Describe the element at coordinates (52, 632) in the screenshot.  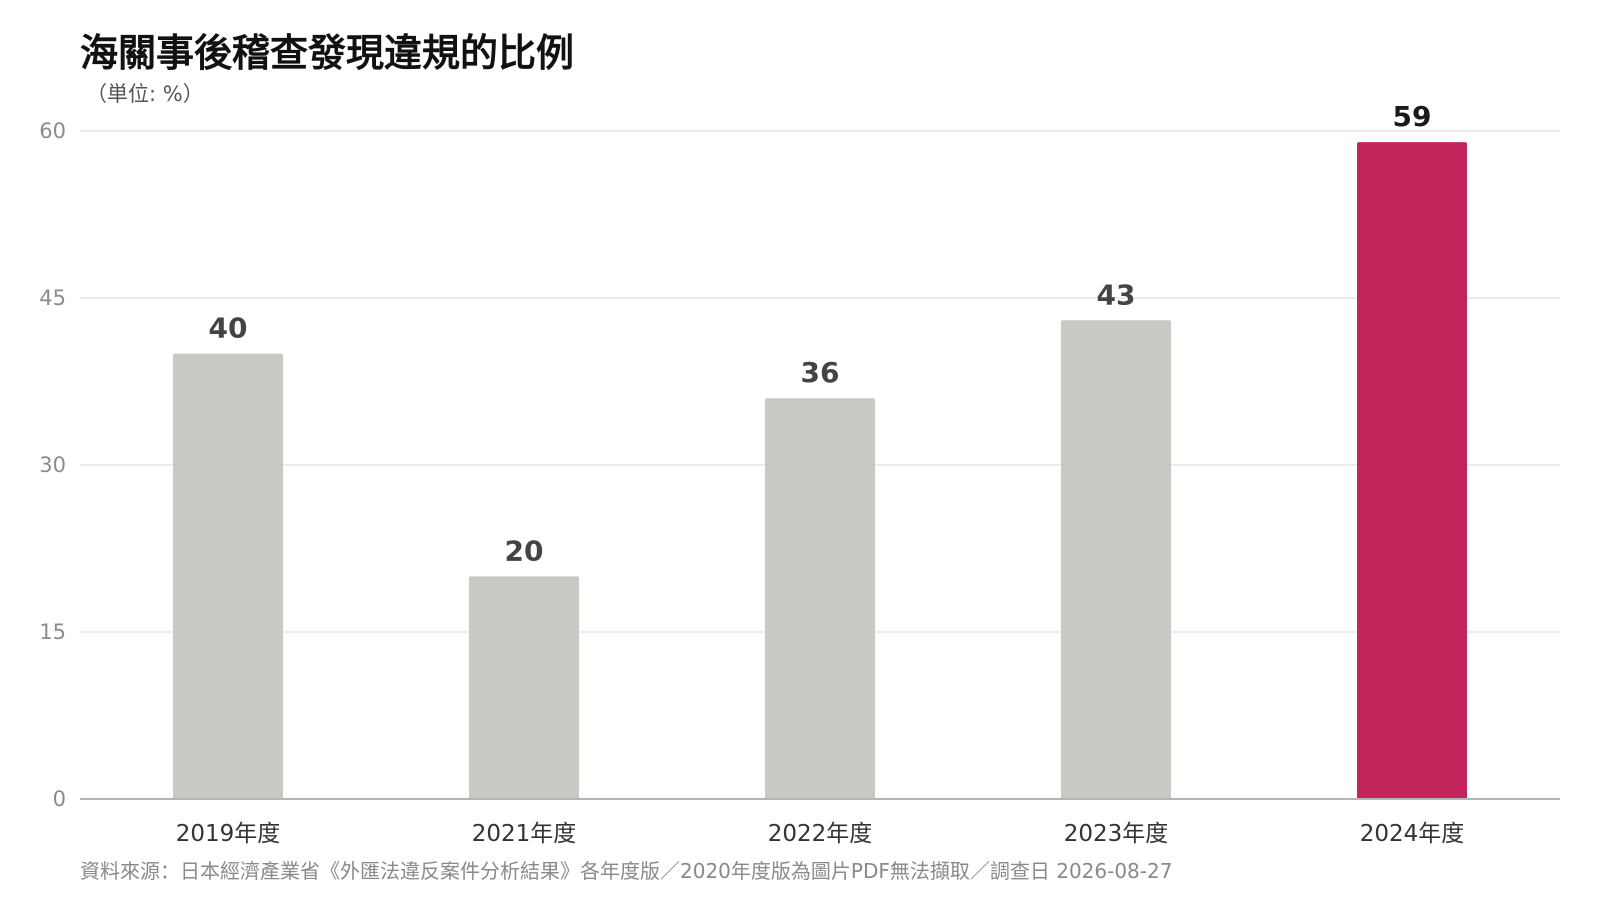
I see `y-tick-label: 15` at that location.